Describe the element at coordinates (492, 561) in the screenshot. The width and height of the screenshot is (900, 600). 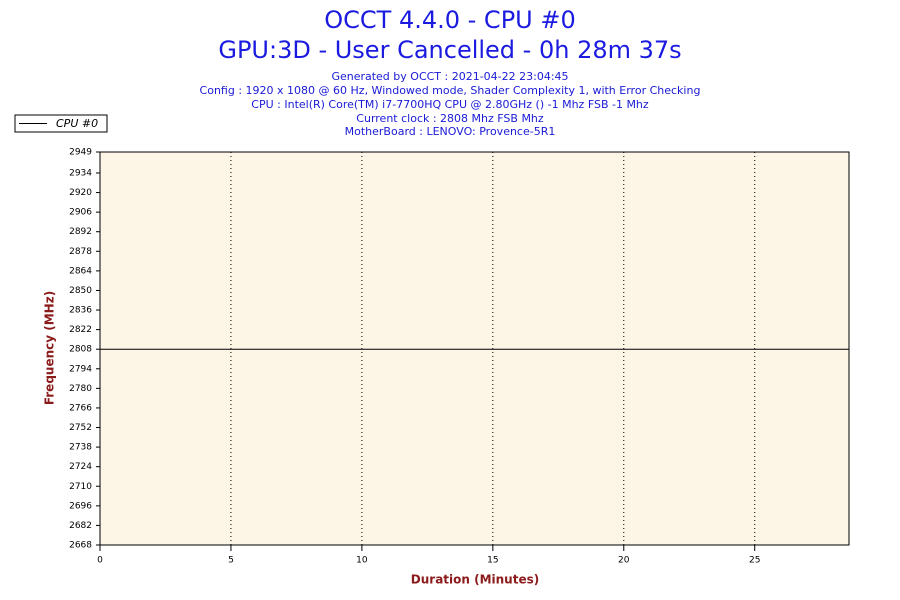
I see `x-tick-label: 15` at that location.